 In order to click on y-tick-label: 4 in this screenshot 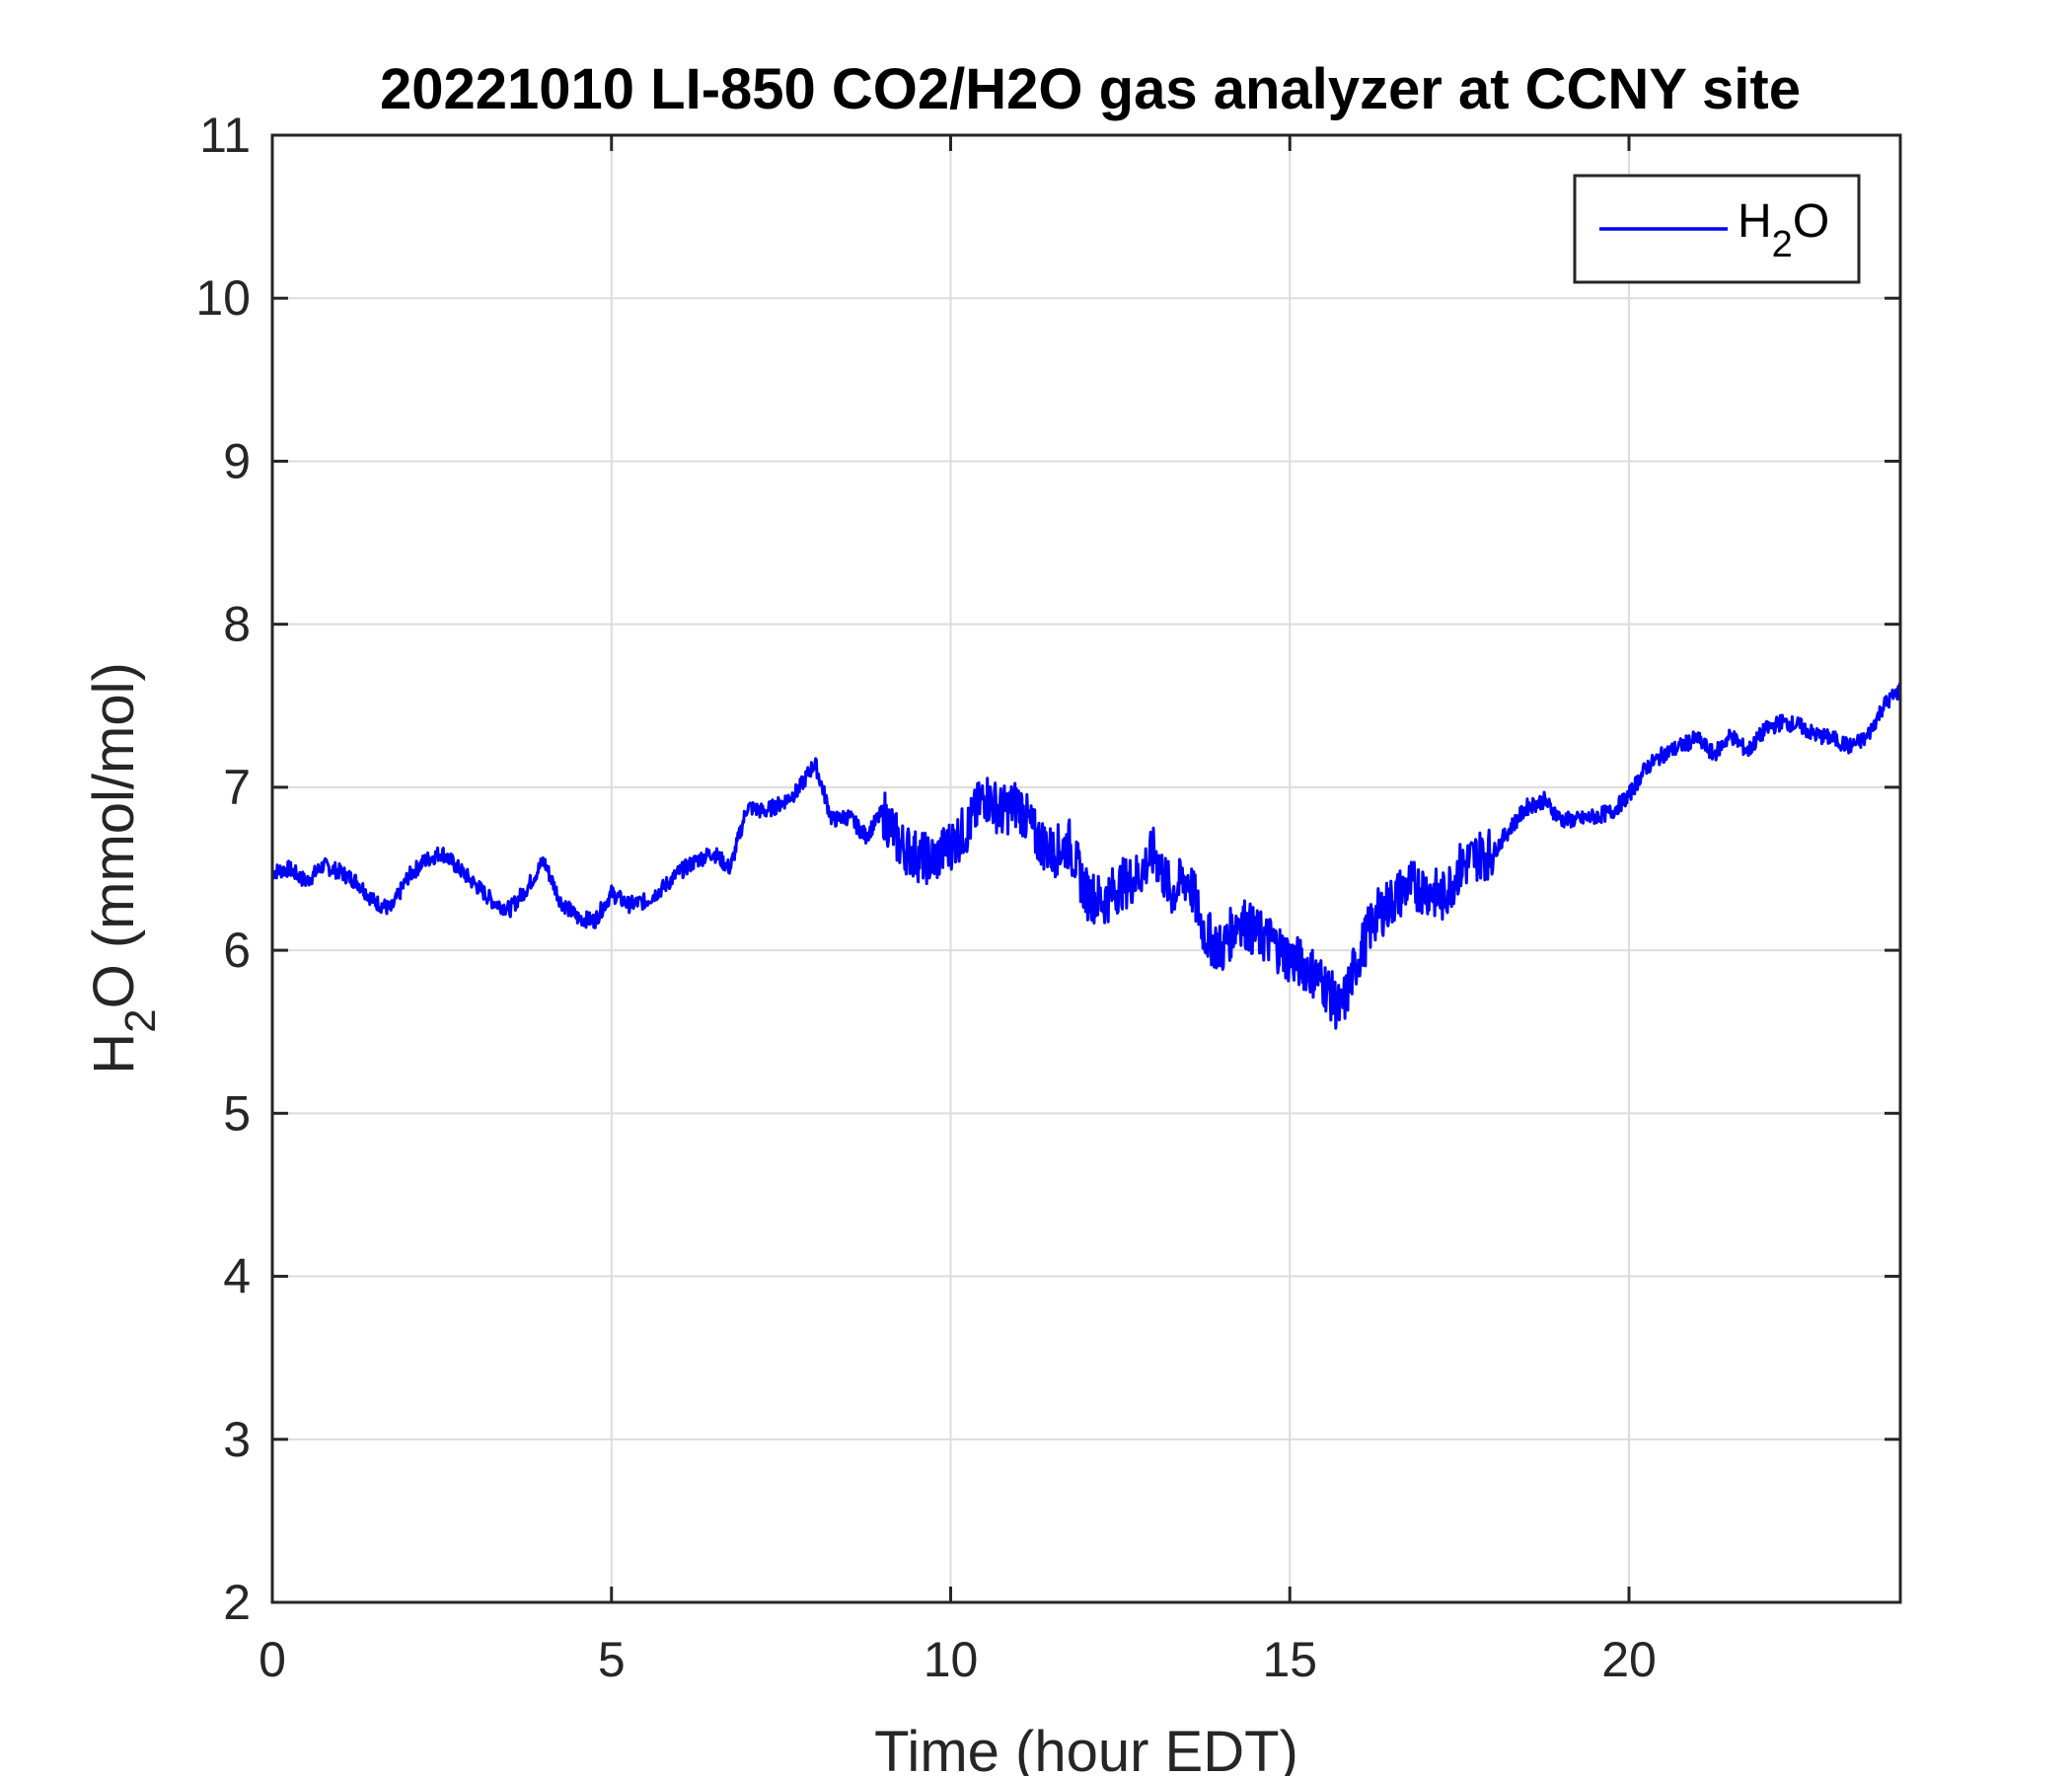, I will do `click(237, 1276)`.